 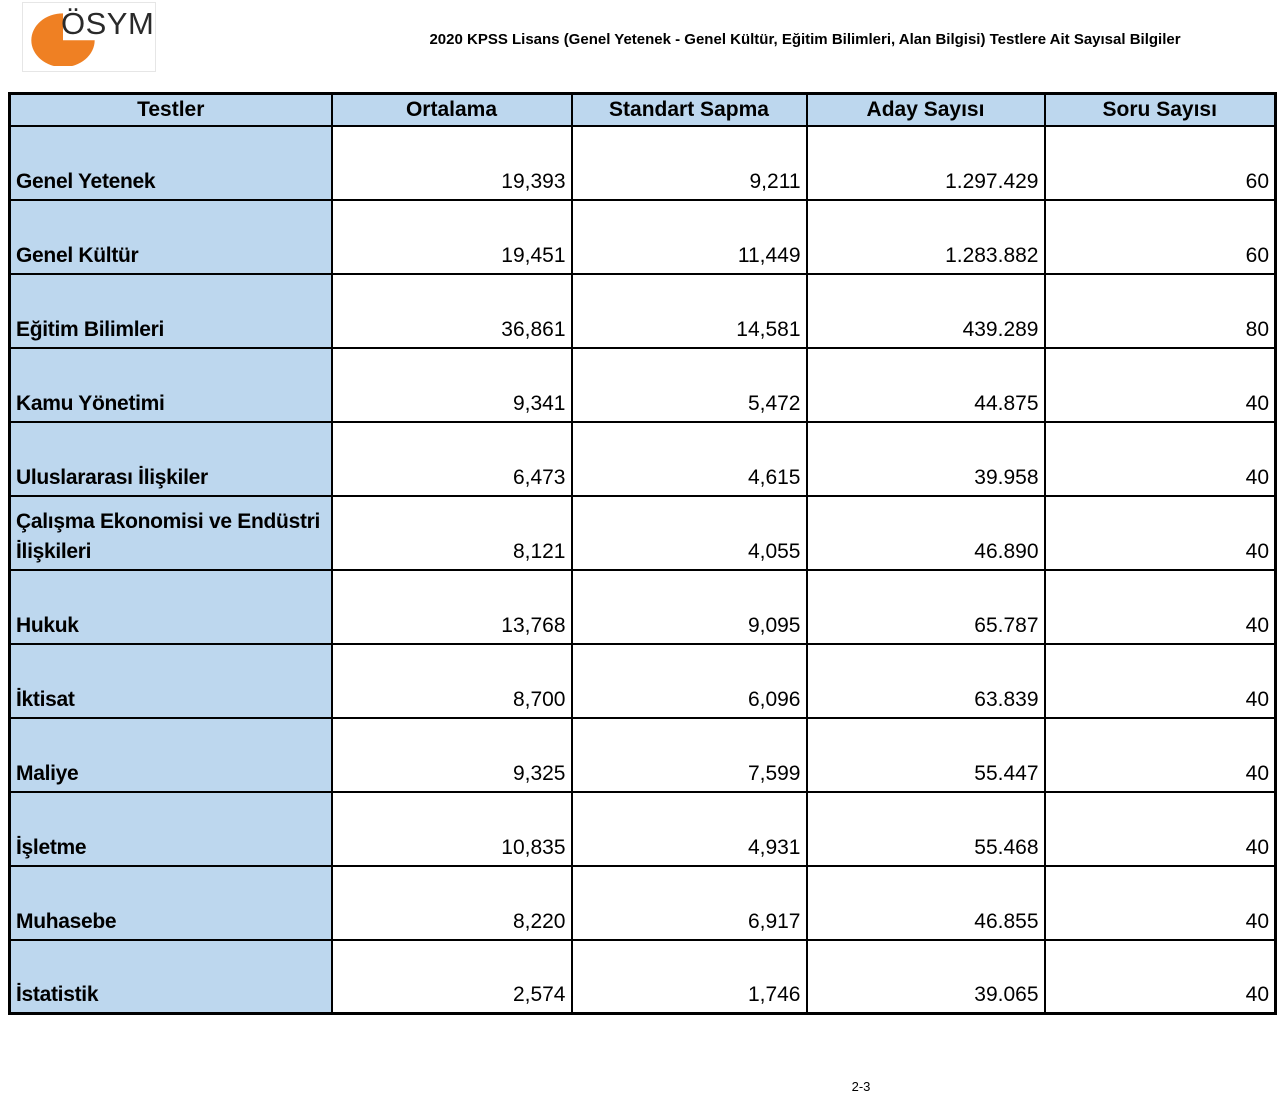 What do you see at coordinates (925, 532) in the screenshot?
I see `aday-sayisi-cell: 46.890` at bounding box center [925, 532].